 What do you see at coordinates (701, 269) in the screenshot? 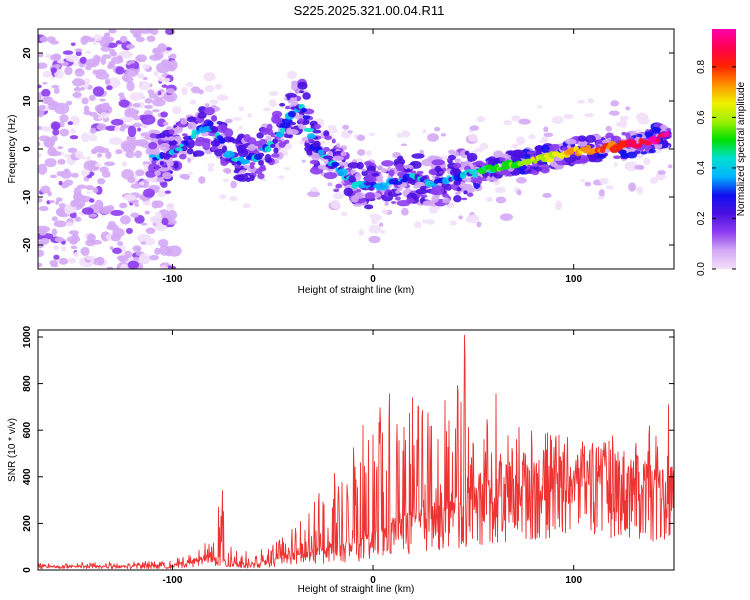
I see `colorbar-tick-label: 0.0` at bounding box center [701, 269].